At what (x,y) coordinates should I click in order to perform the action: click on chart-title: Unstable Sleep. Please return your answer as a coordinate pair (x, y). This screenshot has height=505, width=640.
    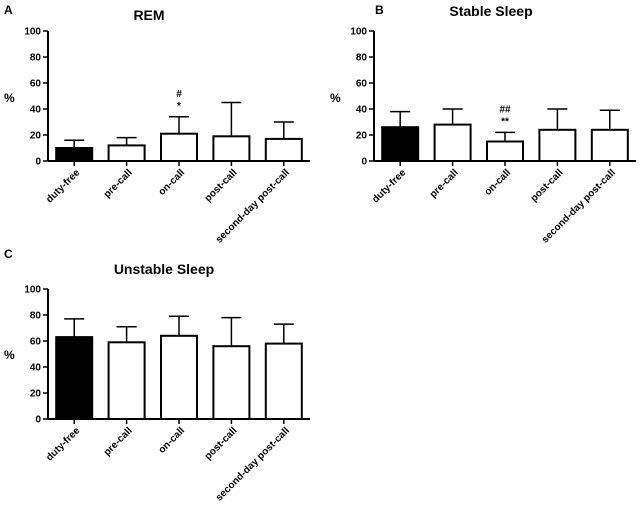
    Looking at the image, I should click on (164, 269).